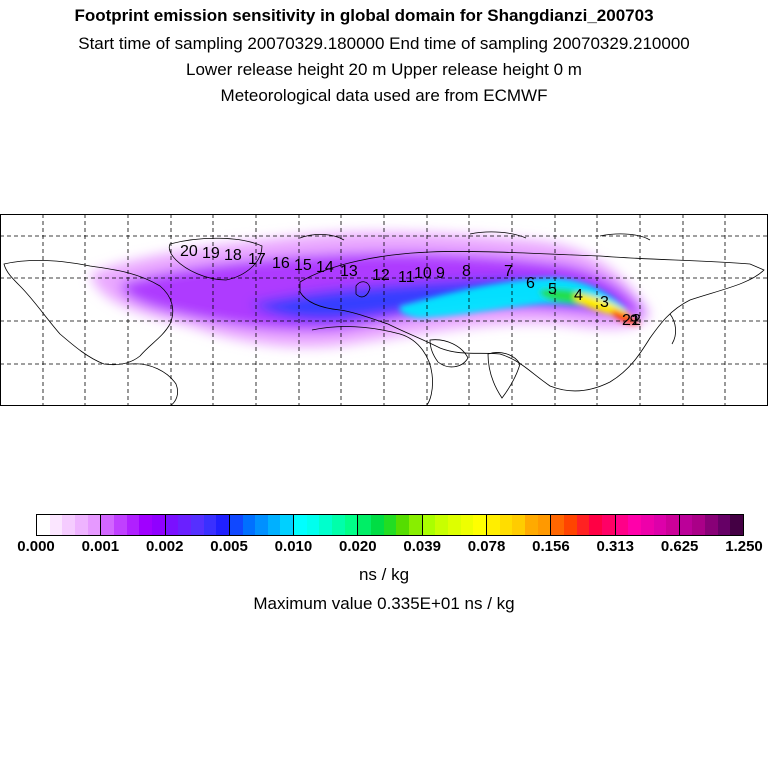 Image resolution: width=768 pixels, height=768 pixels. I want to click on colorbar-tick-label: 0.078, so click(486, 546).